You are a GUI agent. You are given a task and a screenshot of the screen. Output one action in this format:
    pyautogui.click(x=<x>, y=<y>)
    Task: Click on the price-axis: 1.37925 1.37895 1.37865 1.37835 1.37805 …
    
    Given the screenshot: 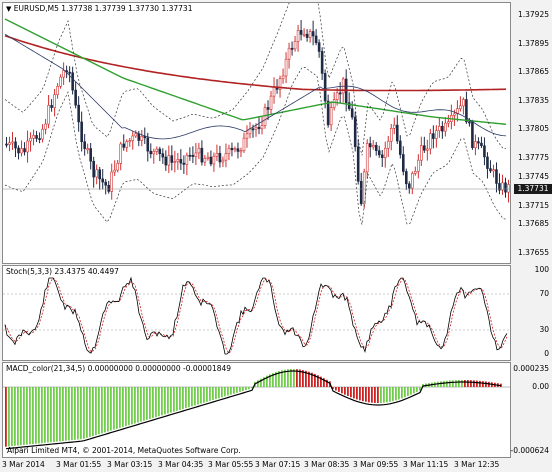 What is the action you would take?
    pyautogui.click(x=531, y=133)
    